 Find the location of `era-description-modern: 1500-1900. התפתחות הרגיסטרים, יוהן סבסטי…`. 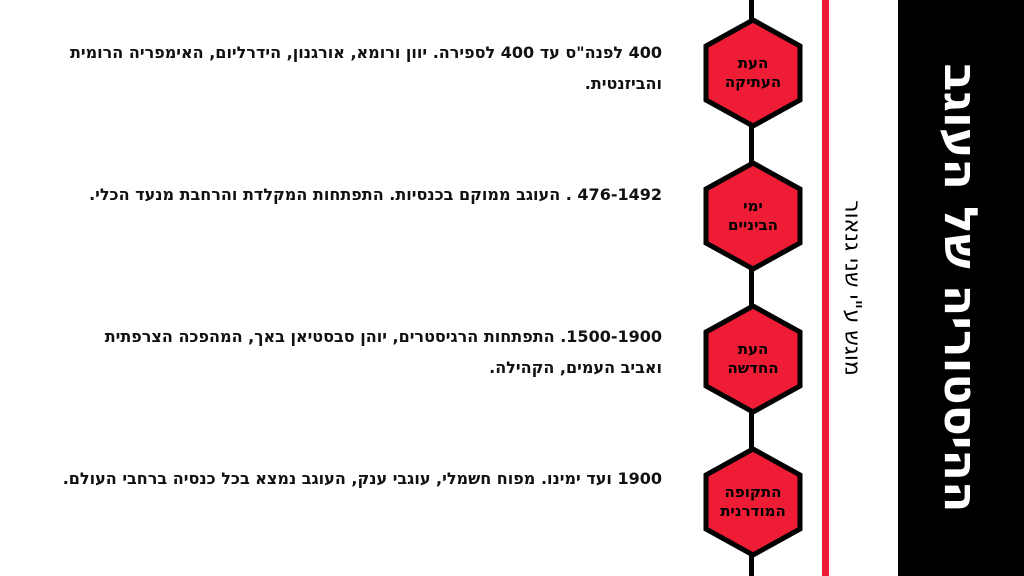

era-description-modern: 1500-1900. התפתחות הרגיסטרים, יוהן סבסטי… is located at coordinates (383, 352).